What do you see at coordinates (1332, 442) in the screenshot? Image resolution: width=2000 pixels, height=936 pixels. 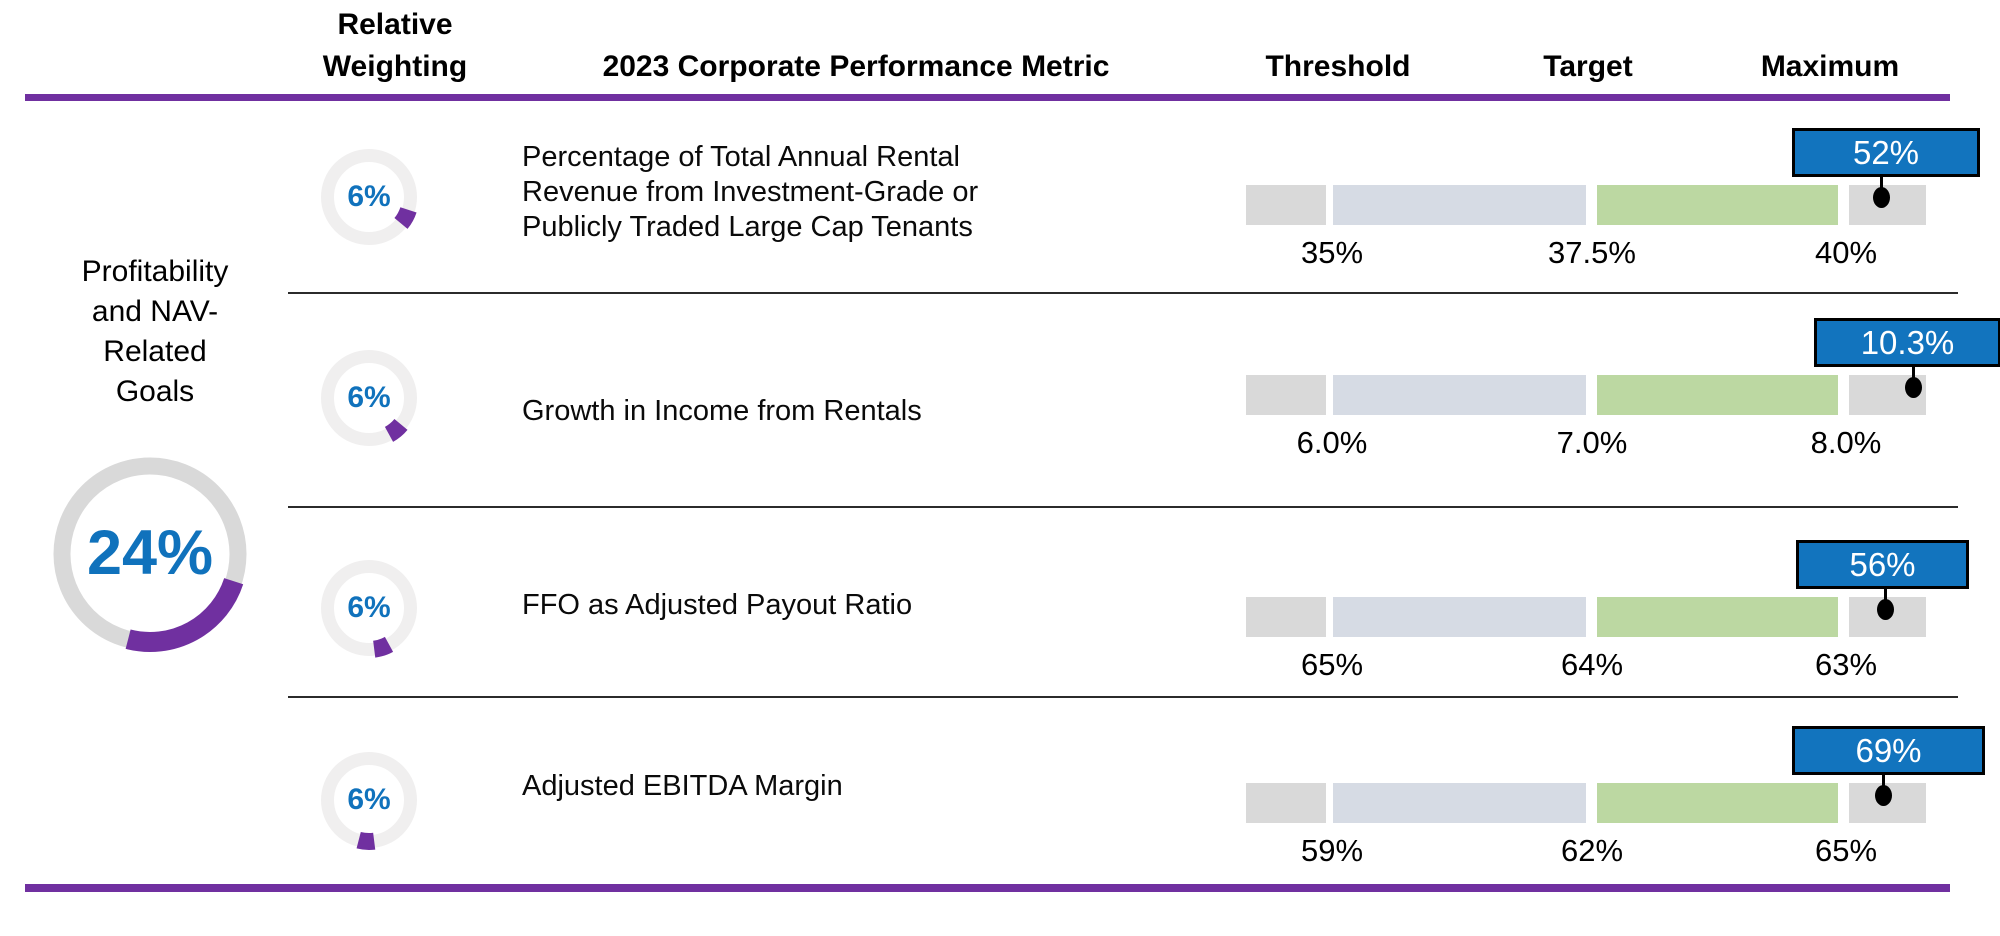 I see `threshold-tick-label: 6.0%` at bounding box center [1332, 442].